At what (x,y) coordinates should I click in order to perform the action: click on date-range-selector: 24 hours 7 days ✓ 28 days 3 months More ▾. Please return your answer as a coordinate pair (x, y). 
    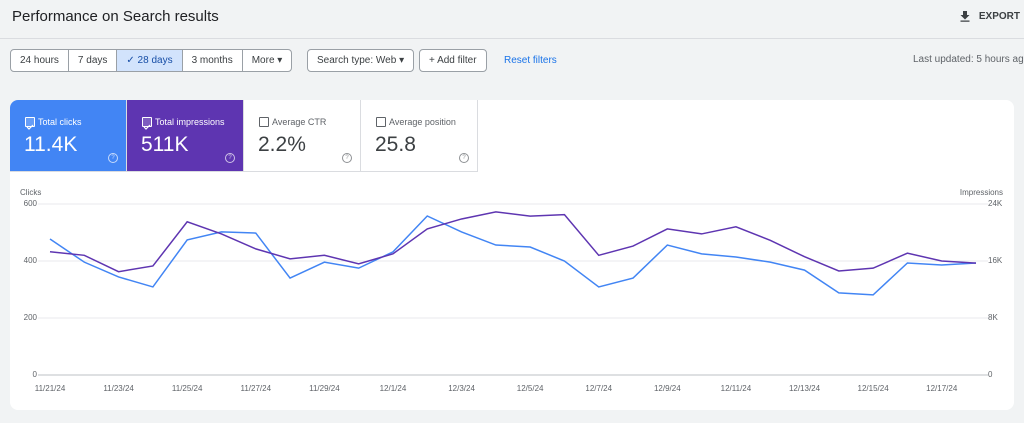
    Looking at the image, I should click on (151, 60).